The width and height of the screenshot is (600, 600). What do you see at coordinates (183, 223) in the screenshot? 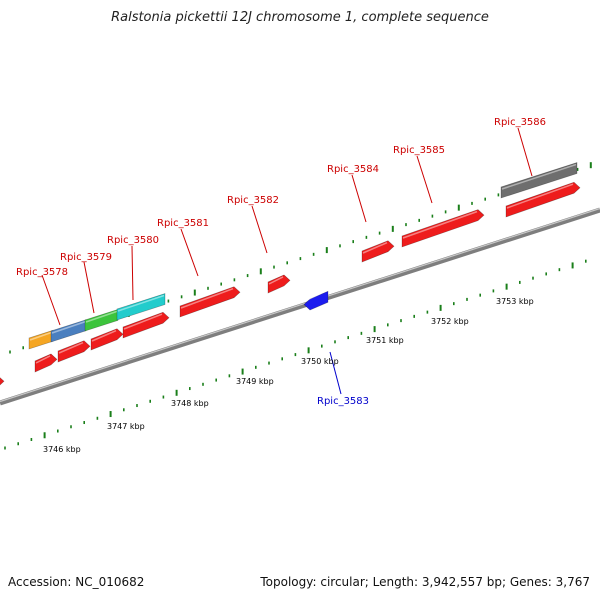
I see `gene-label-rpic-3581: Rpic_3581` at bounding box center [183, 223].